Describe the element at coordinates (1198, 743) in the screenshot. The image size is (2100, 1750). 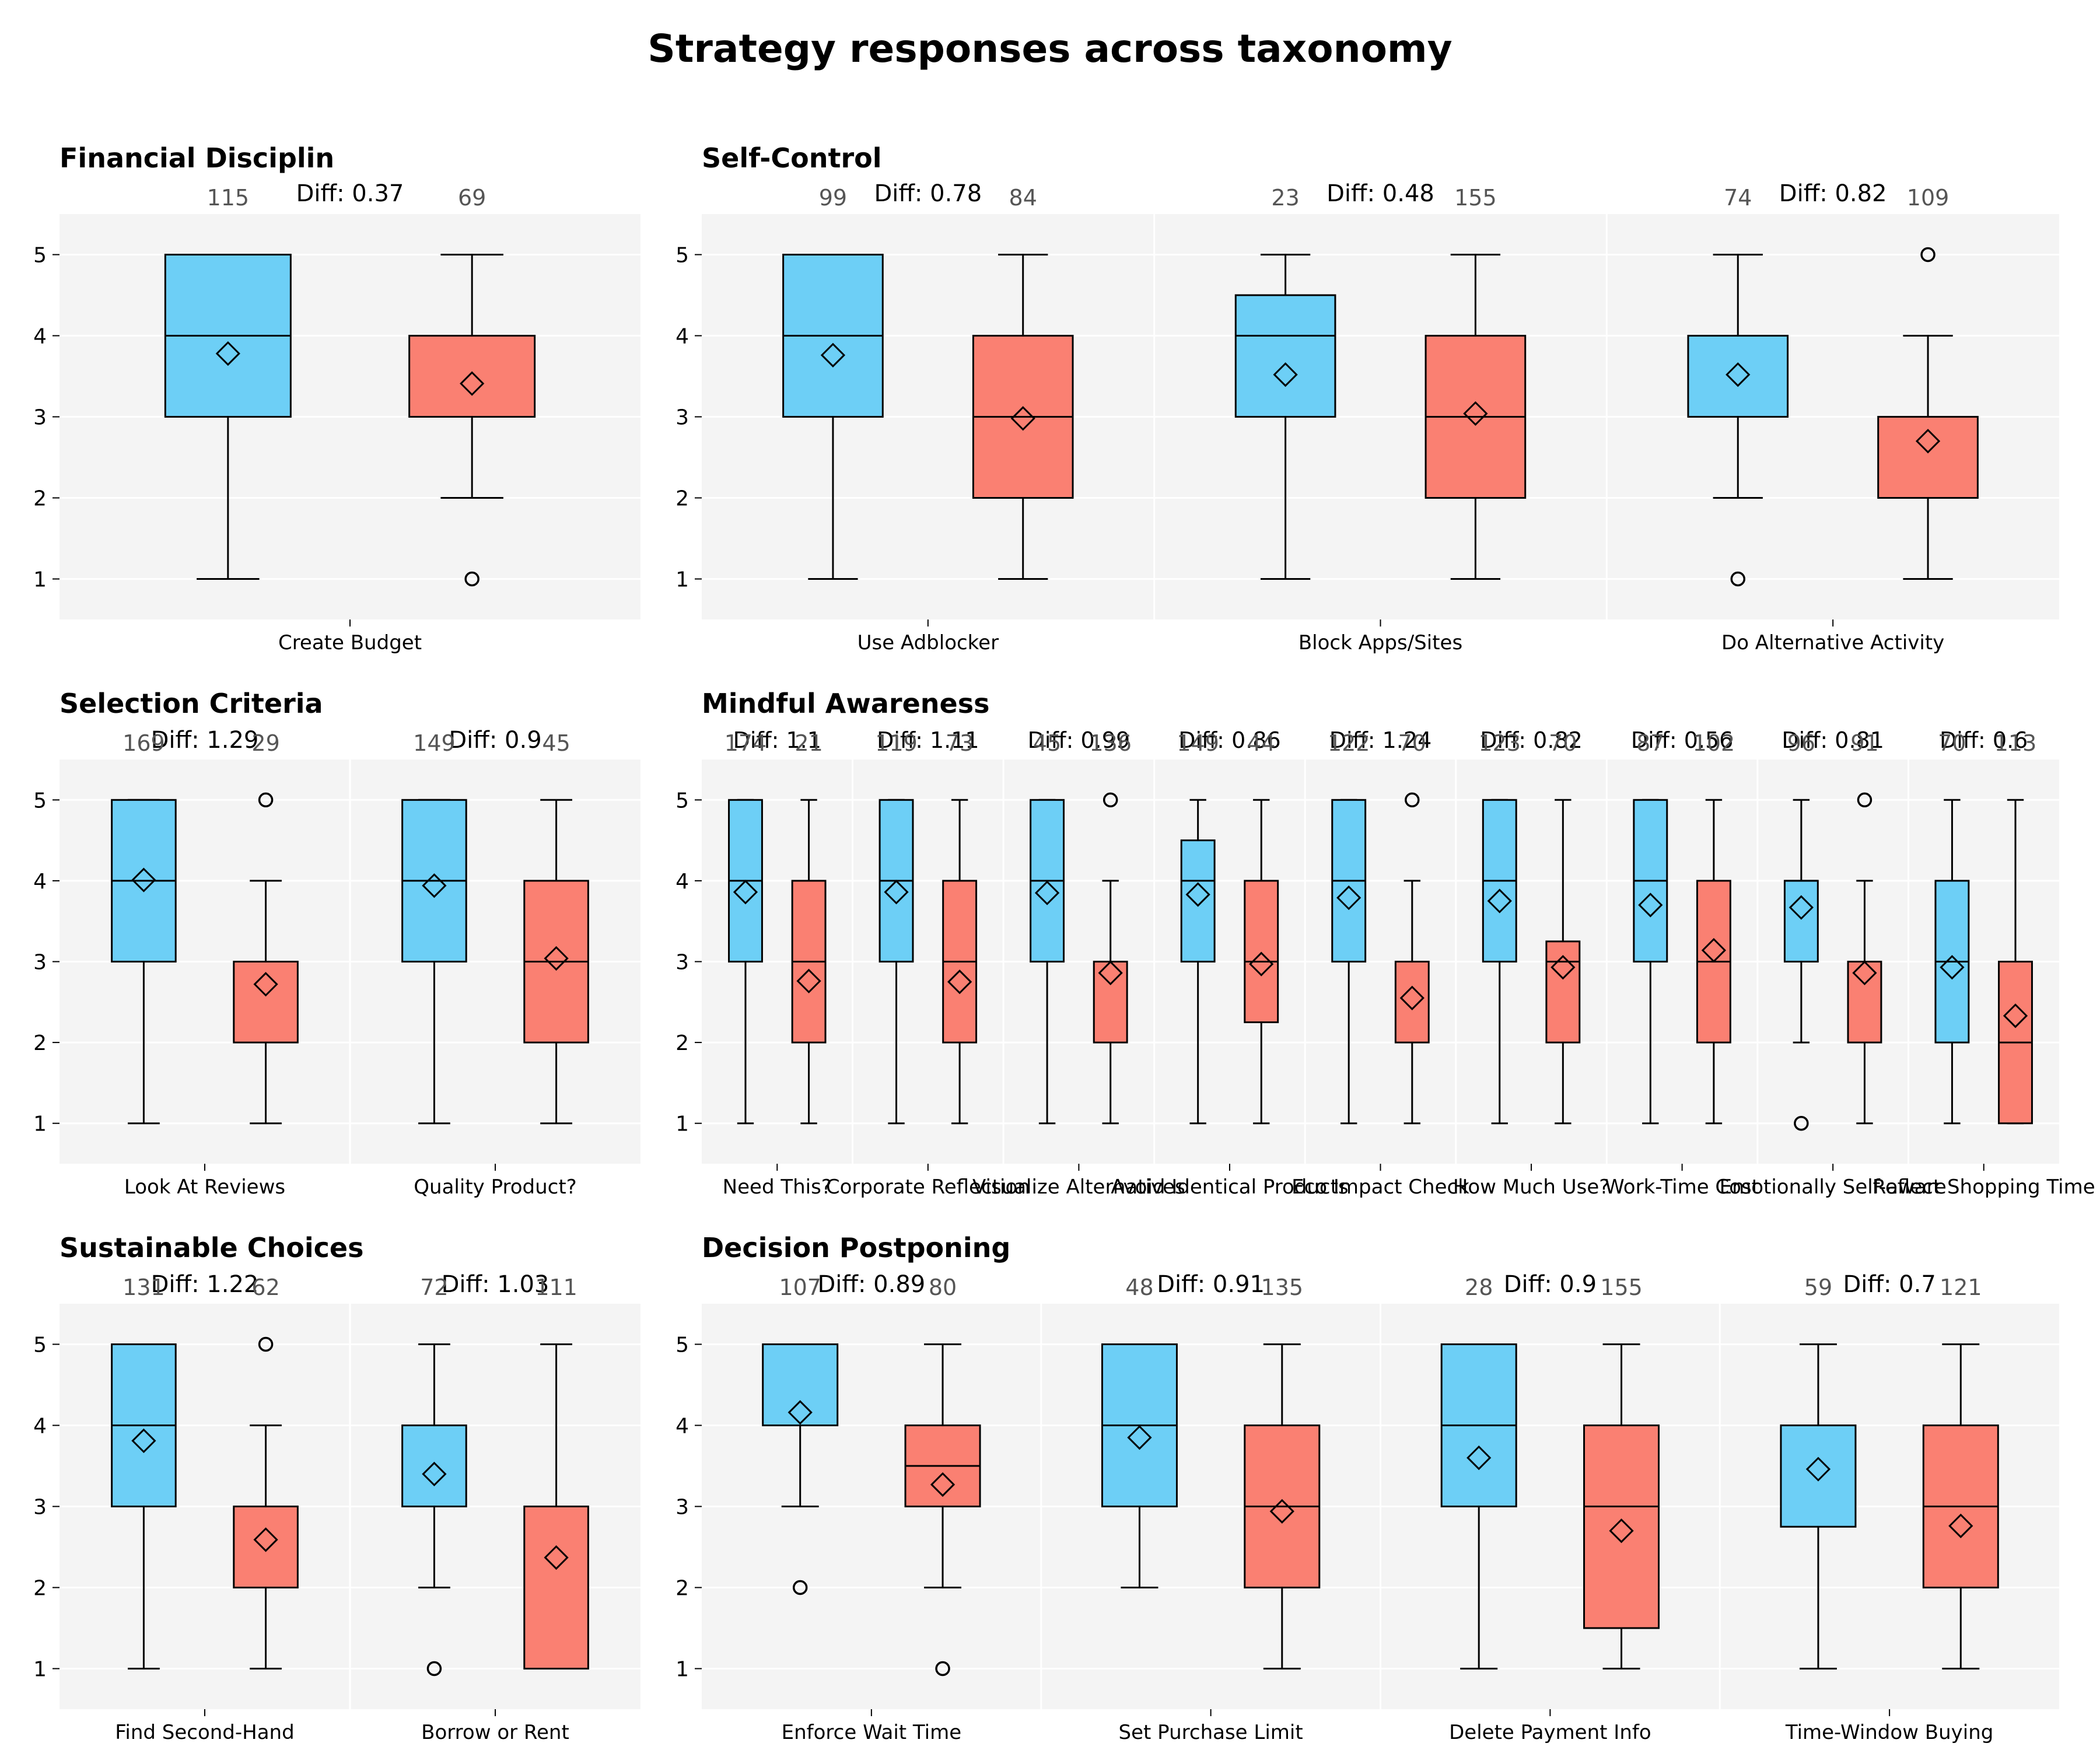
I see `count-label: 149` at that location.